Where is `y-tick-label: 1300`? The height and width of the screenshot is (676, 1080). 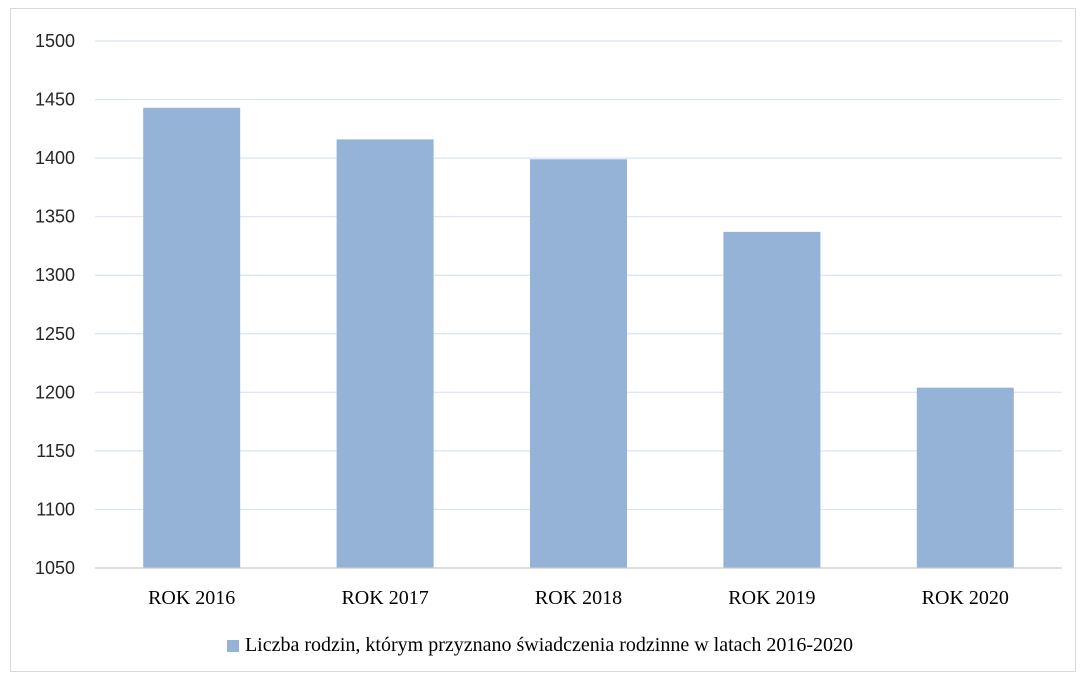 y-tick-label: 1300 is located at coordinates (55, 275).